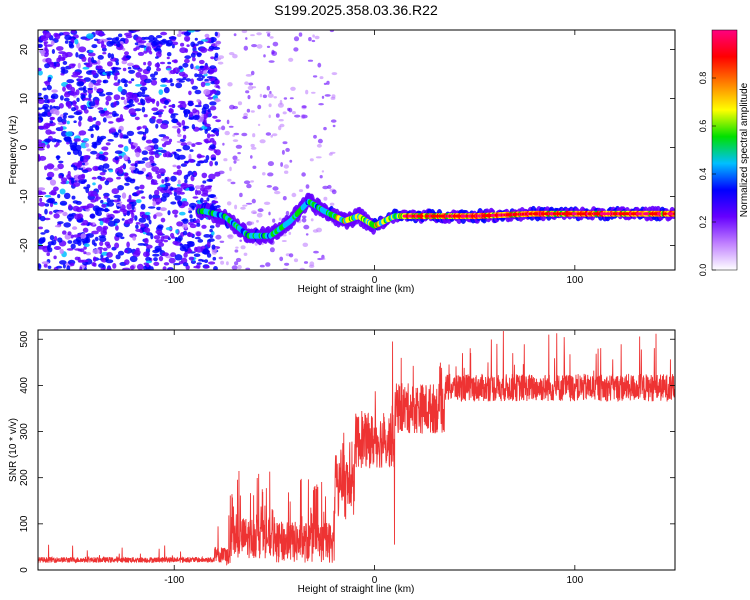 The width and height of the screenshot is (750, 600). I want to click on colorbar-tick-label: 0.4, so click(703, 174).